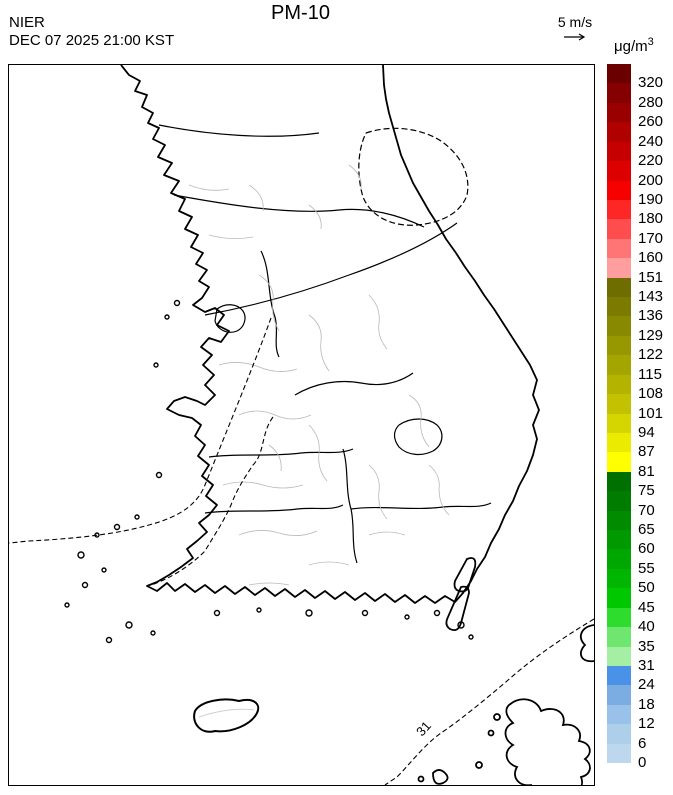 This screenshot has height=795, width=673. What do you see at coordinates (646, 510) in the screenshot?
I see `colorbar-tick-label: 70` at bounding box center [646, 510].